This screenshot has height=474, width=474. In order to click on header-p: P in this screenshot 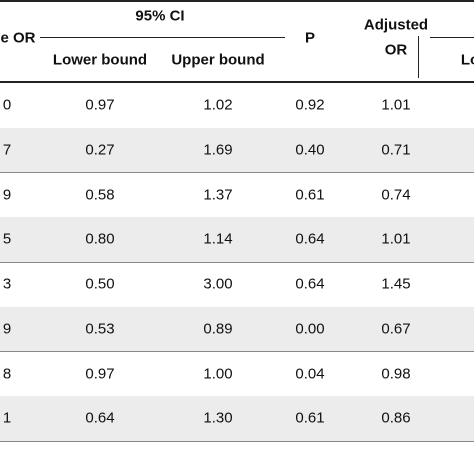, I will do `click(310, 38)`.